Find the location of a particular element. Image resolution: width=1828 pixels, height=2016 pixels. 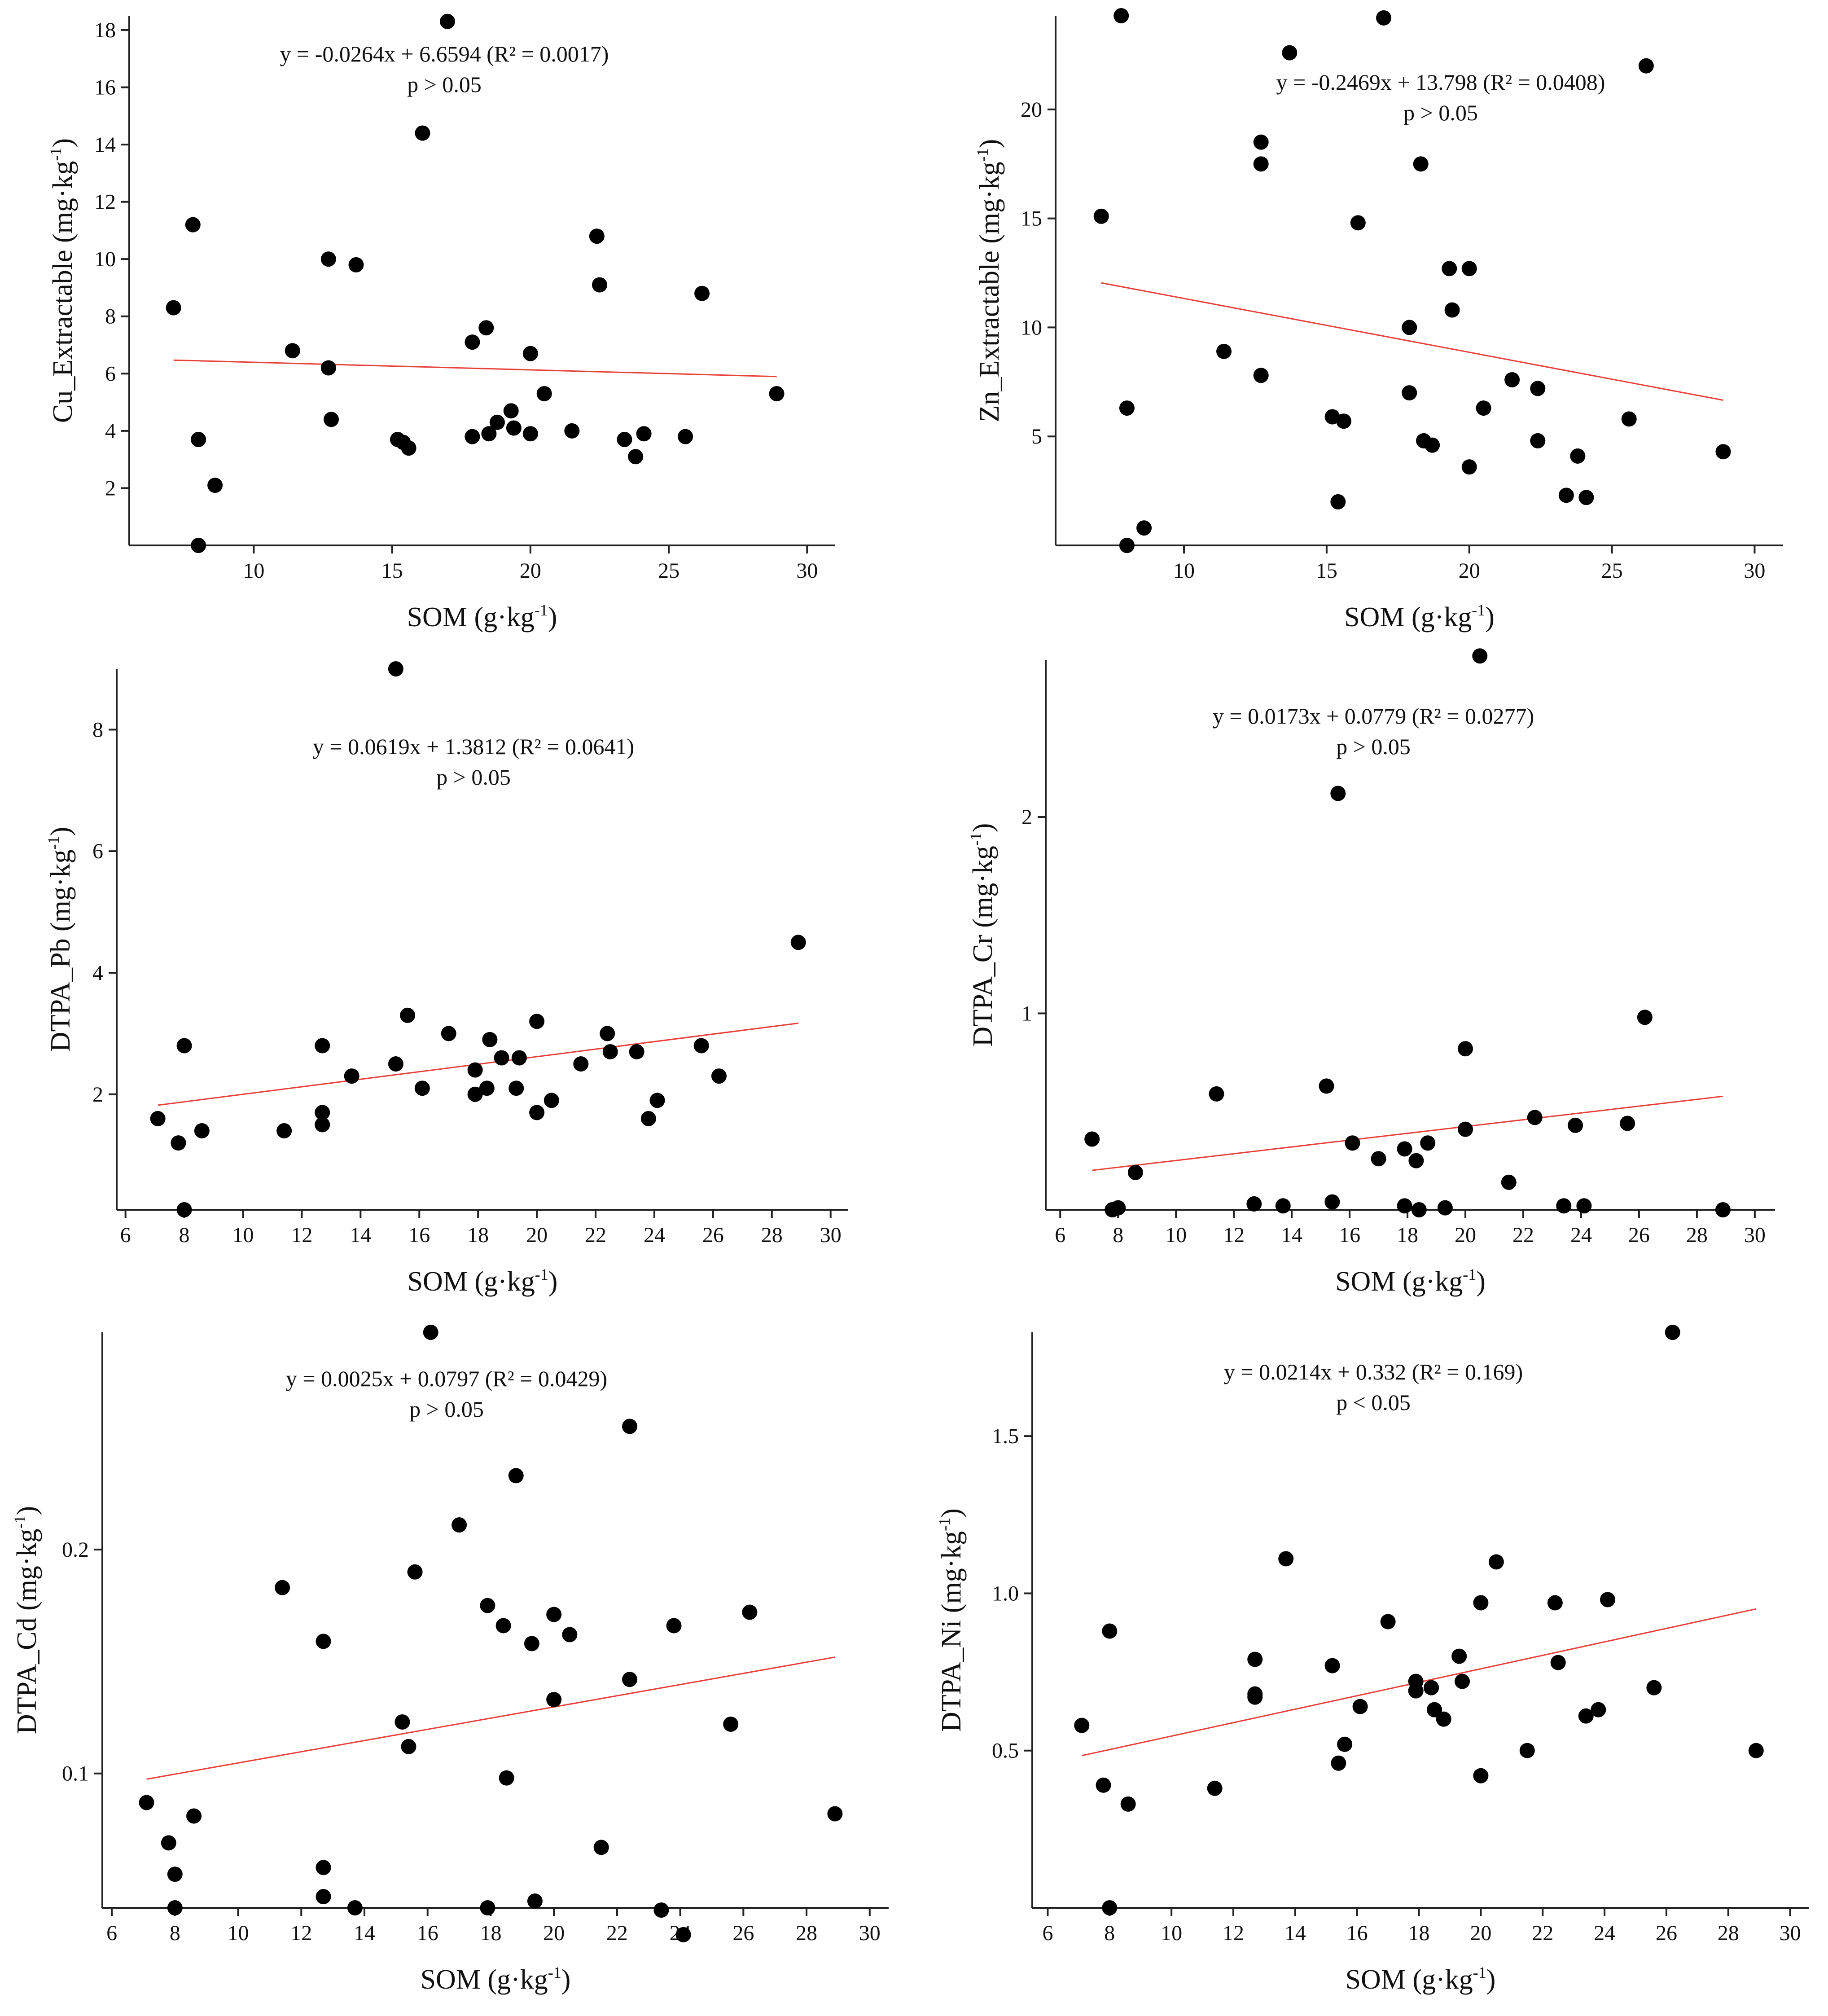

y-axis-label: Zn_Extractable (mg·kg-1) is located at coordinates (989, 280).